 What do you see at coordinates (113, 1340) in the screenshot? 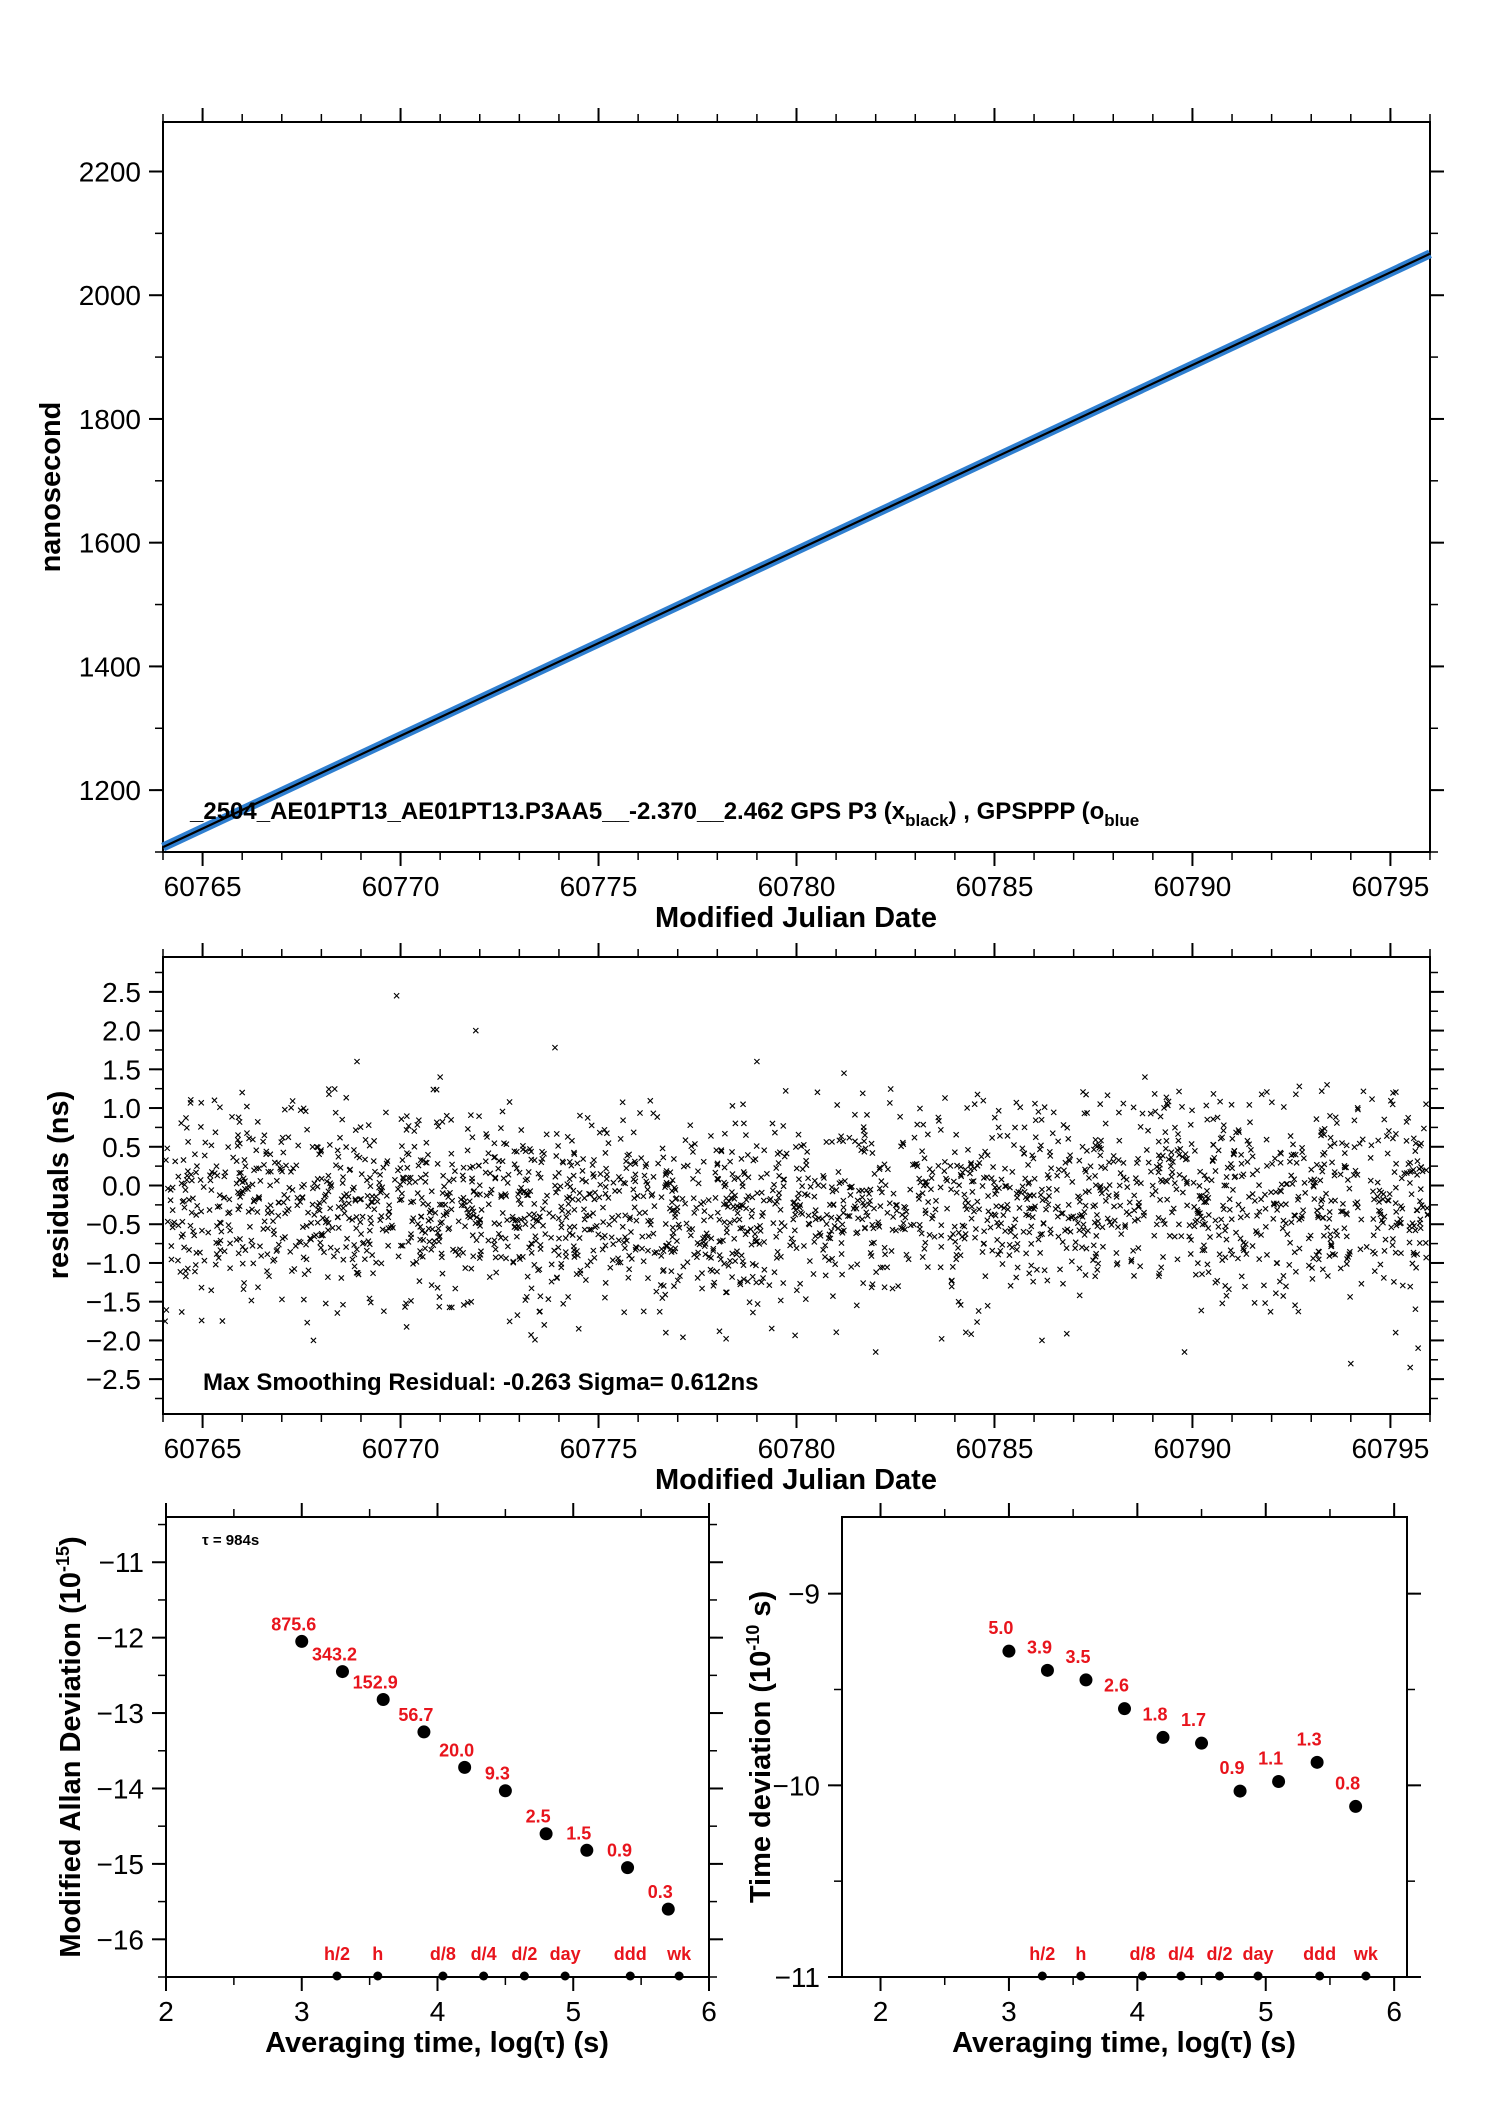
I see `y-tick-label: −2.0` at bounding box center [113, 1340].